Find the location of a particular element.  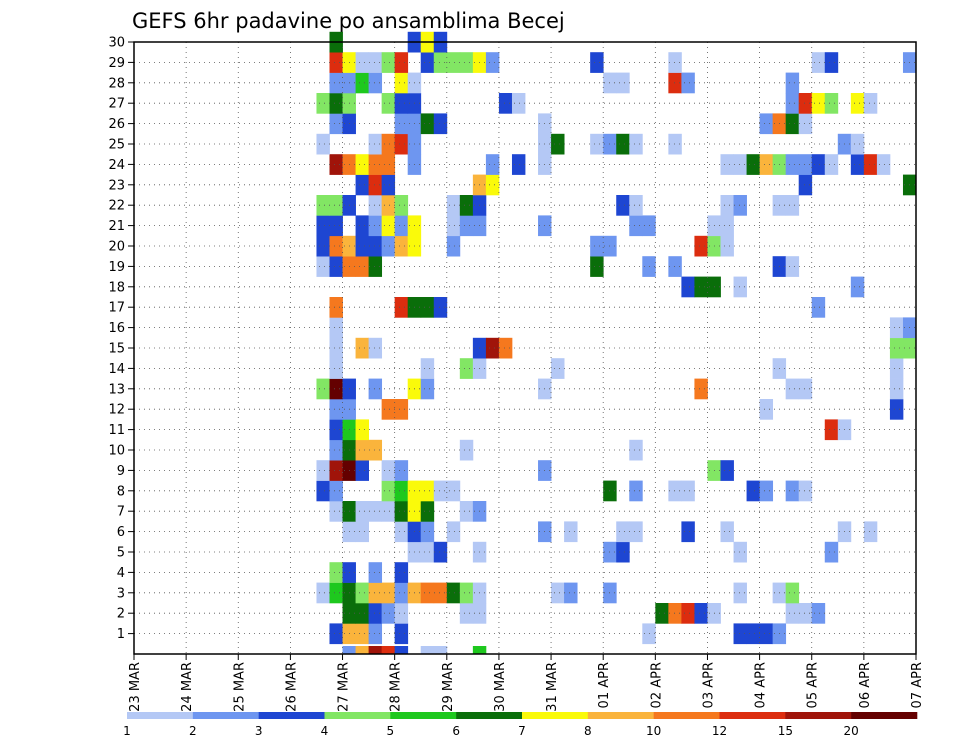

y-tick-label: 14 is located at coordinates (116, 369).